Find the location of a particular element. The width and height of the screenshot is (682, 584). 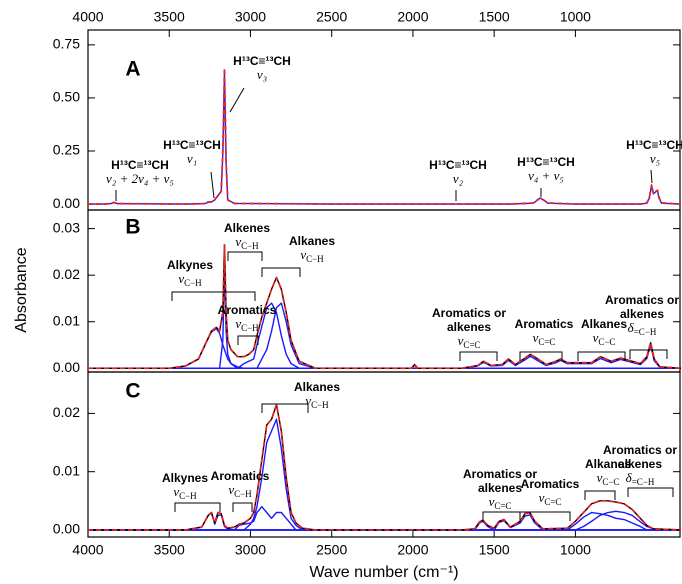

mode-symbol: ν₂ is located at coordinates (458, 178).